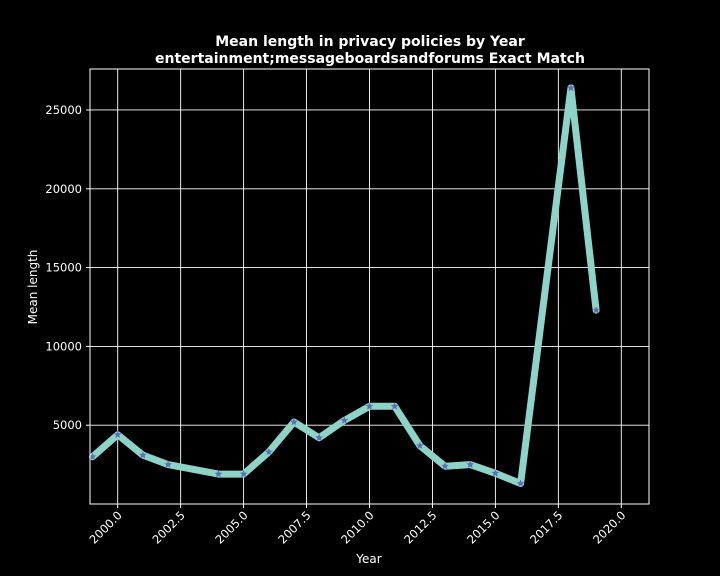 The image size is (720, 576). What do you see at coordinates (370, 42) in the screenshot?
I see `chart-title: Mean length in privacy policies by Year` at bounding box center [370, 42].